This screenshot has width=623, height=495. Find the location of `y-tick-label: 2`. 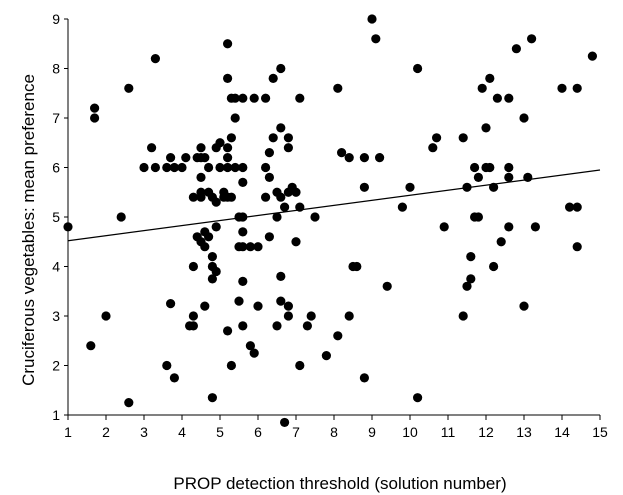

y-tick-label: 2 is located at coordinates (56, 366).